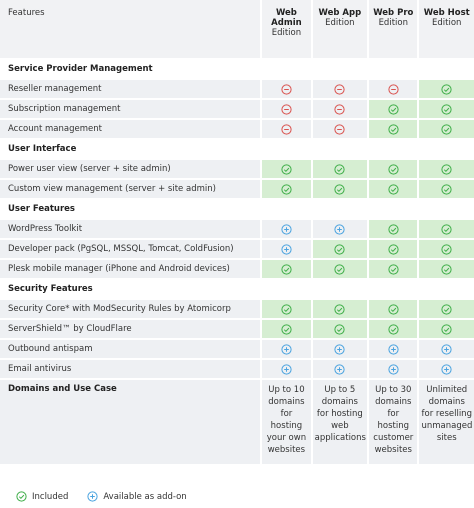  What do you see at coordinates (393, 29) in the screenshot?
I see `table-cell: Web Pro Edition` at bounding box center [393, 29].